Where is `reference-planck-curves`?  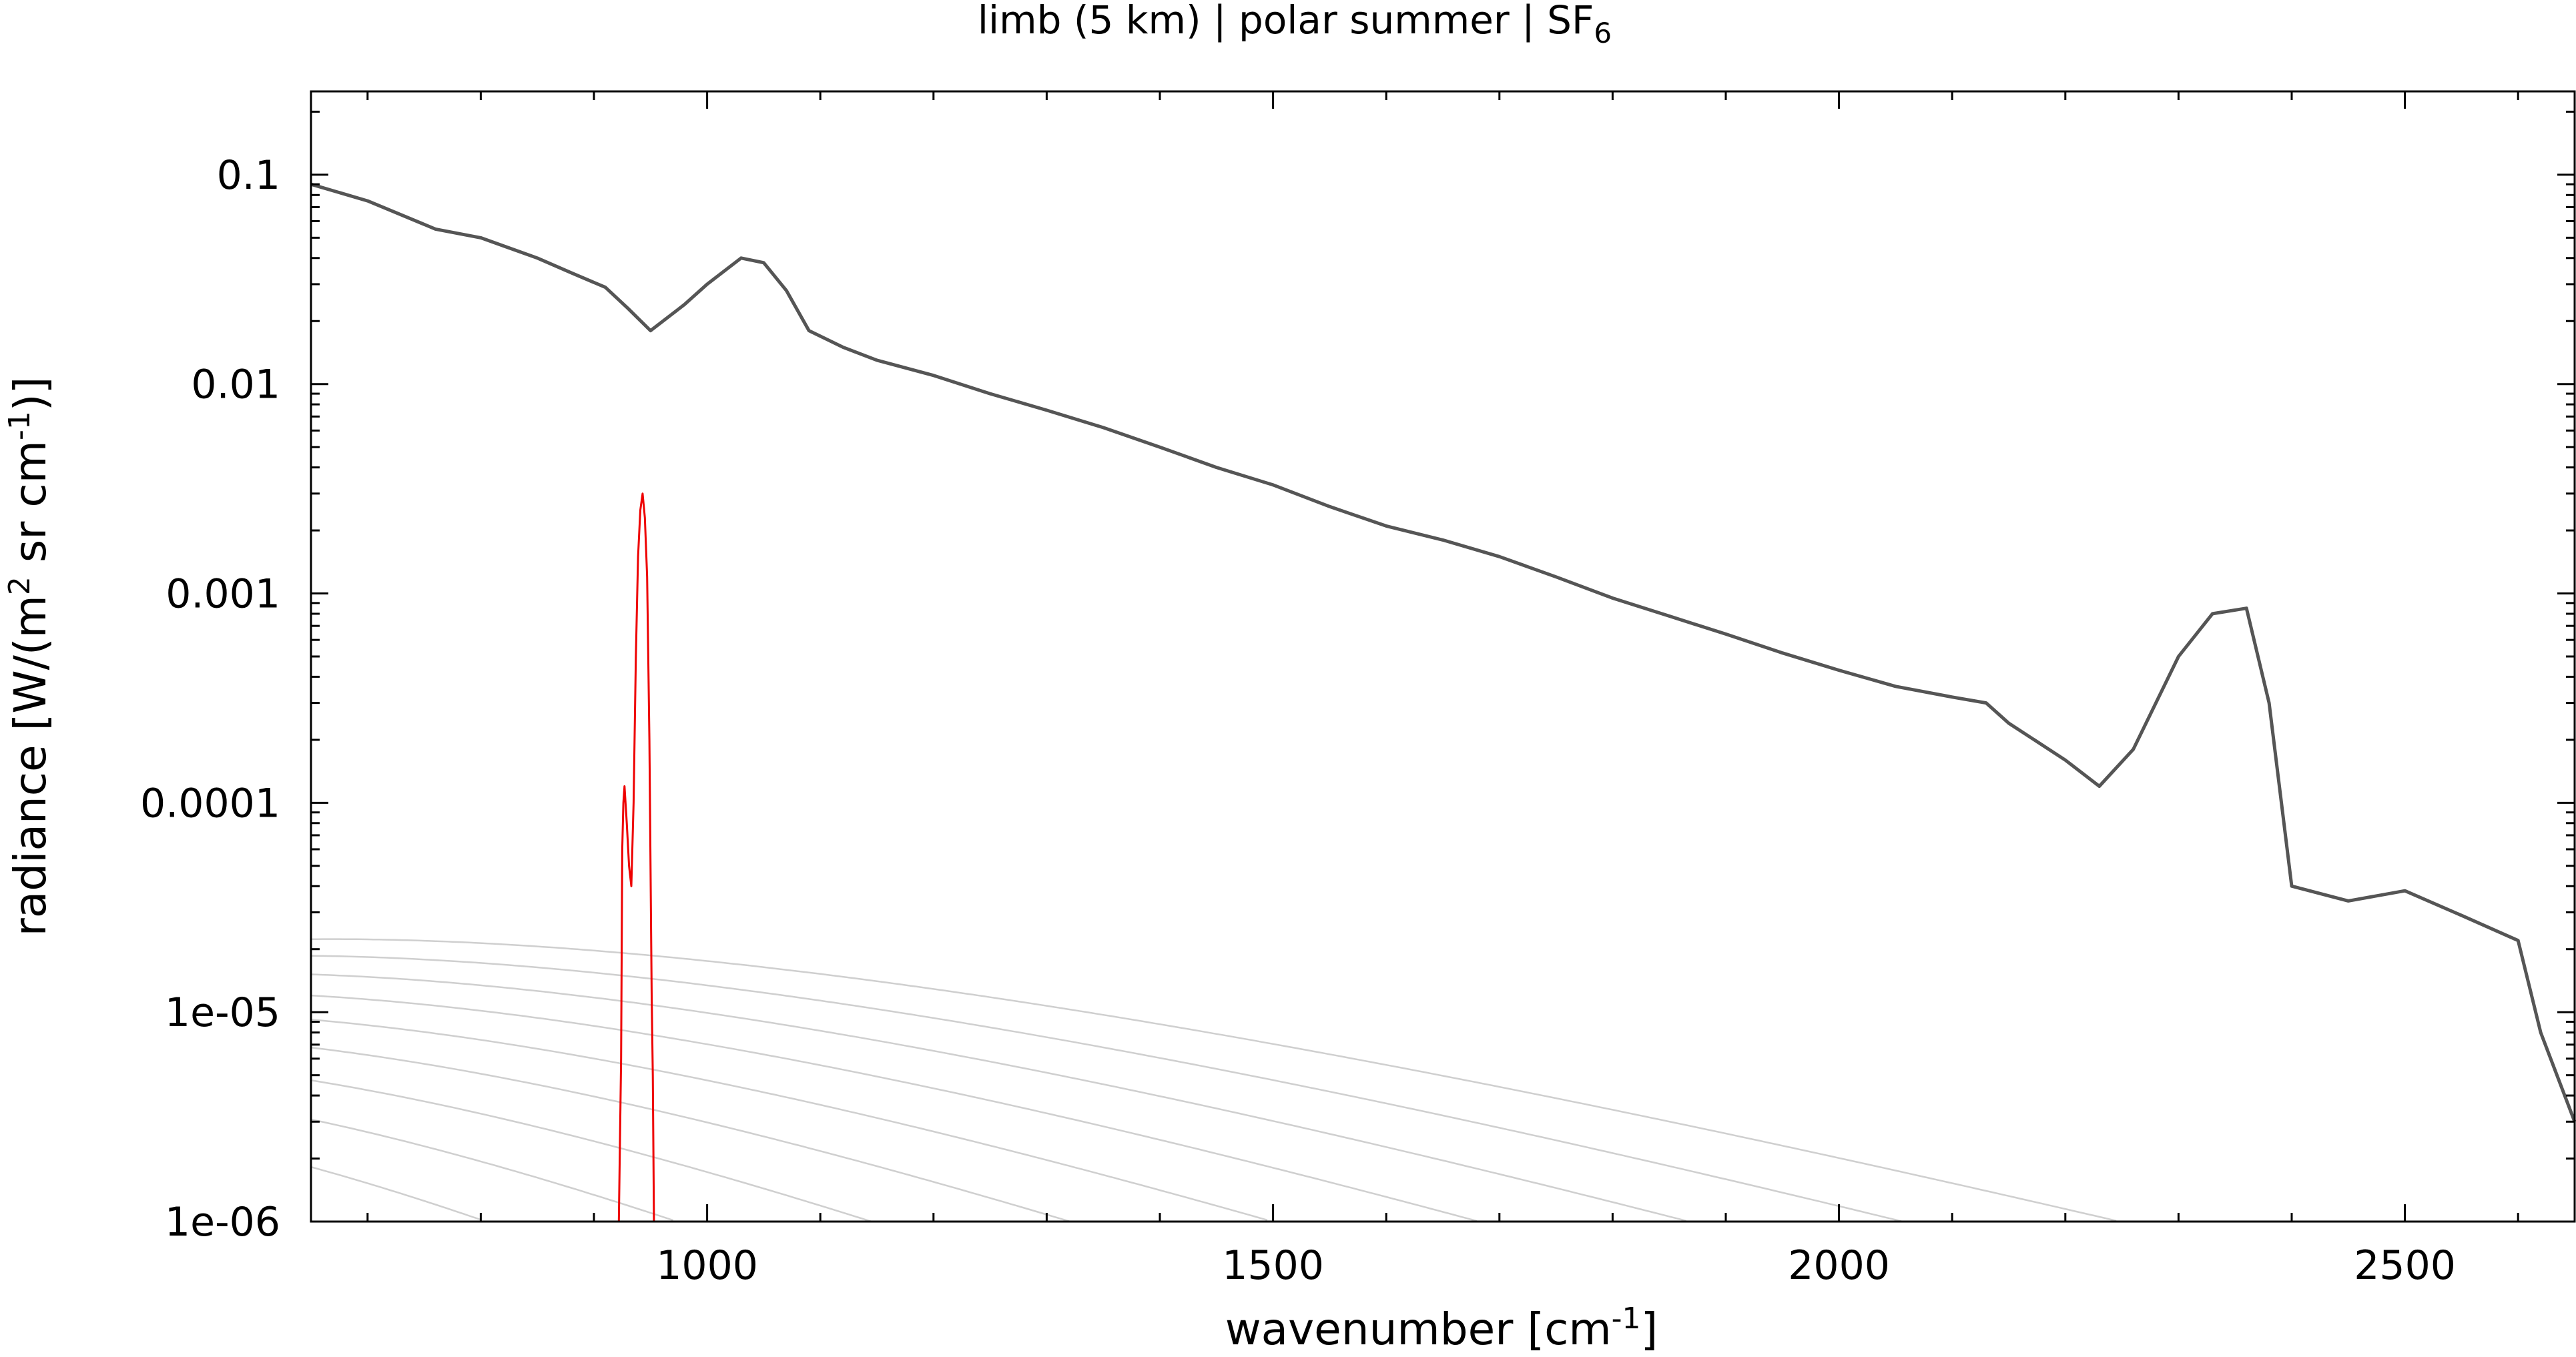 reference-planck-curves is located at coordinates (1213, 1080).